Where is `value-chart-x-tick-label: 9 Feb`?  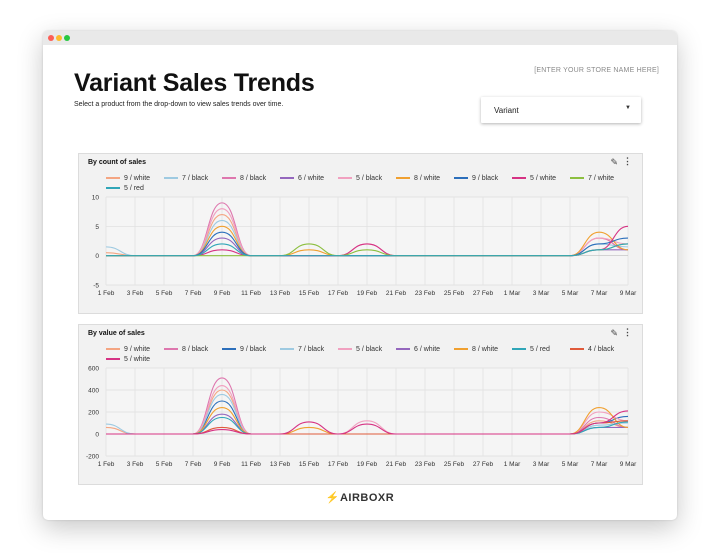 value-chart-x-tick-label: 9 Feb is located at coordinates (222, 464).